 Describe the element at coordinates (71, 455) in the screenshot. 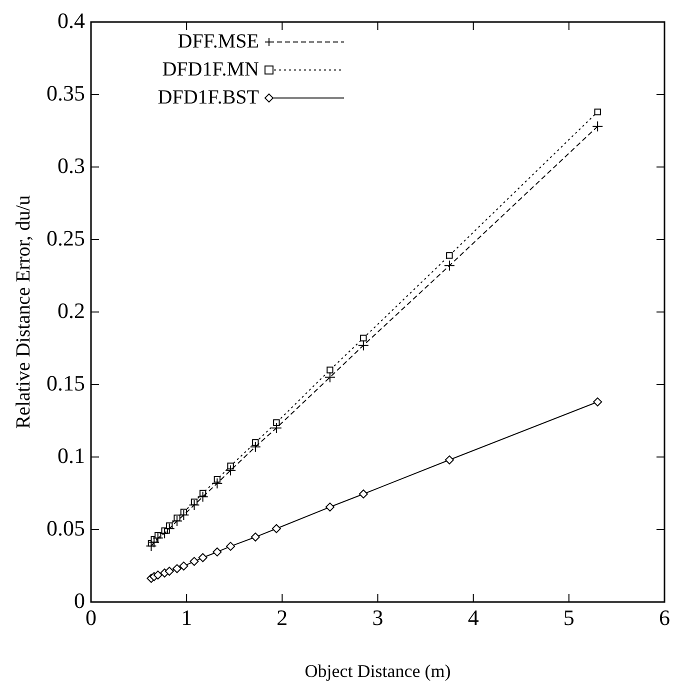

I see `y-tick-label: 0.1` at that location.